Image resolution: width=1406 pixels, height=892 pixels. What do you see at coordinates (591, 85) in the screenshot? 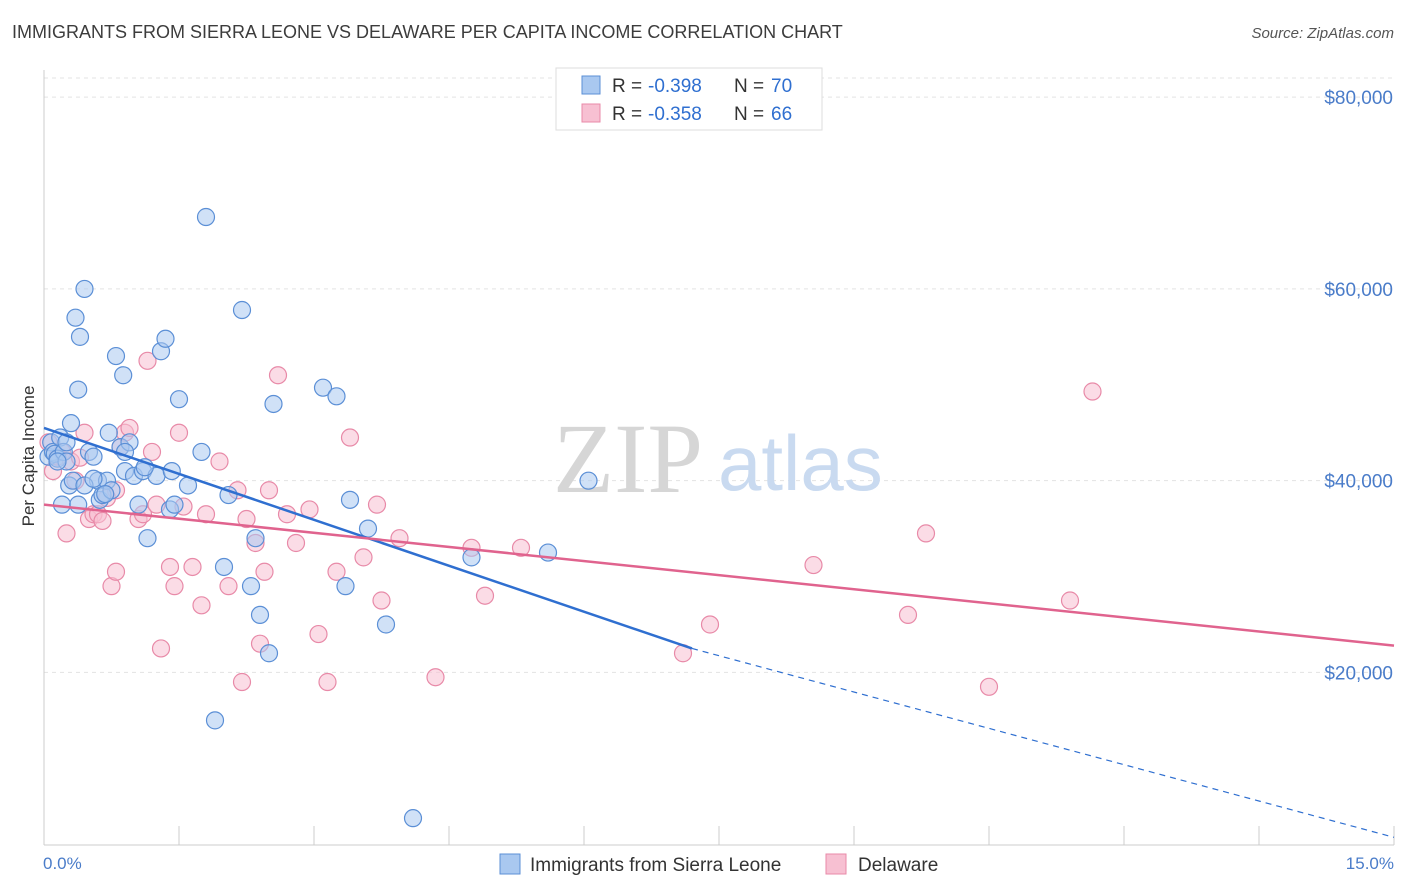
I see `legend-swatch-blue` at bounding box center [591, 85].